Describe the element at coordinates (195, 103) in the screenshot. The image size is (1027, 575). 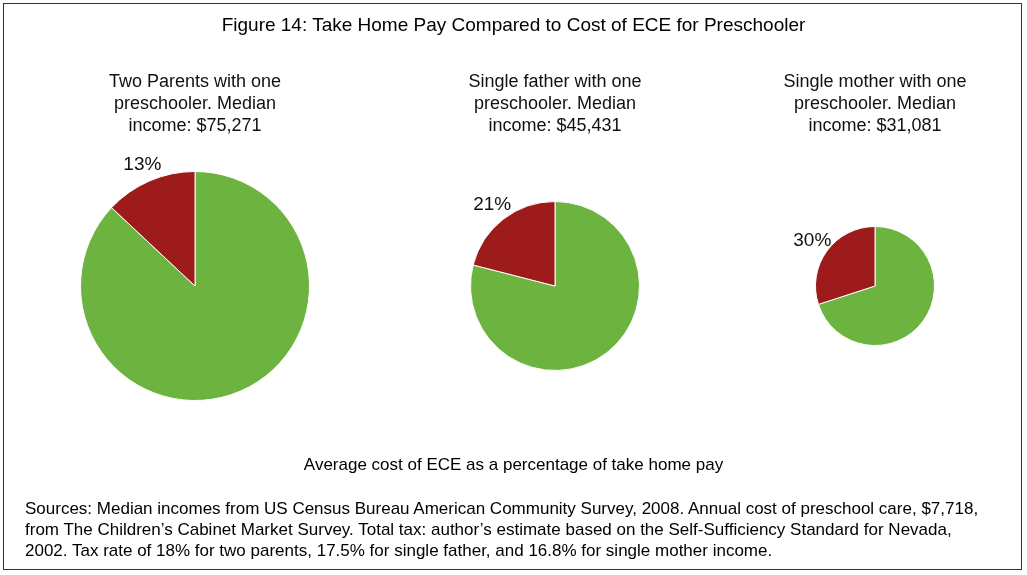
I see `chart-title: Two Parents with one preschooler. Median income: $75,271` at that location.